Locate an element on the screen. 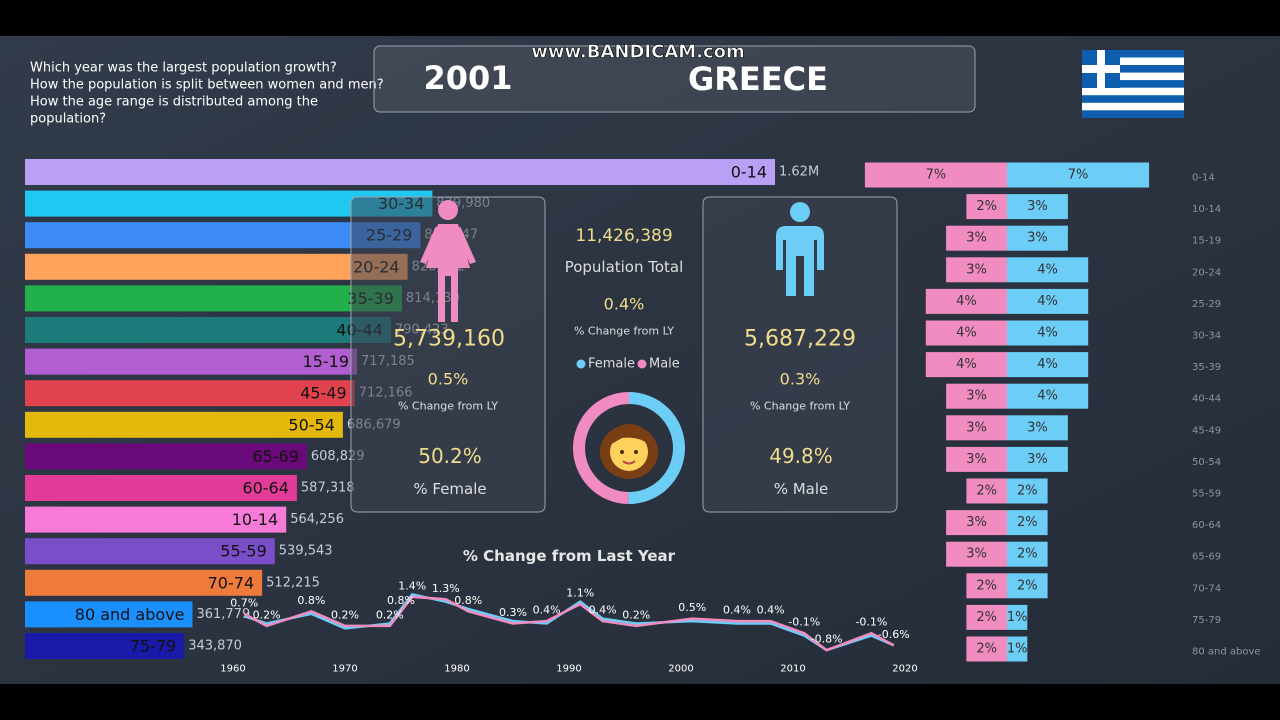  female-share: 50.2% is located at coordinates (450, 456).